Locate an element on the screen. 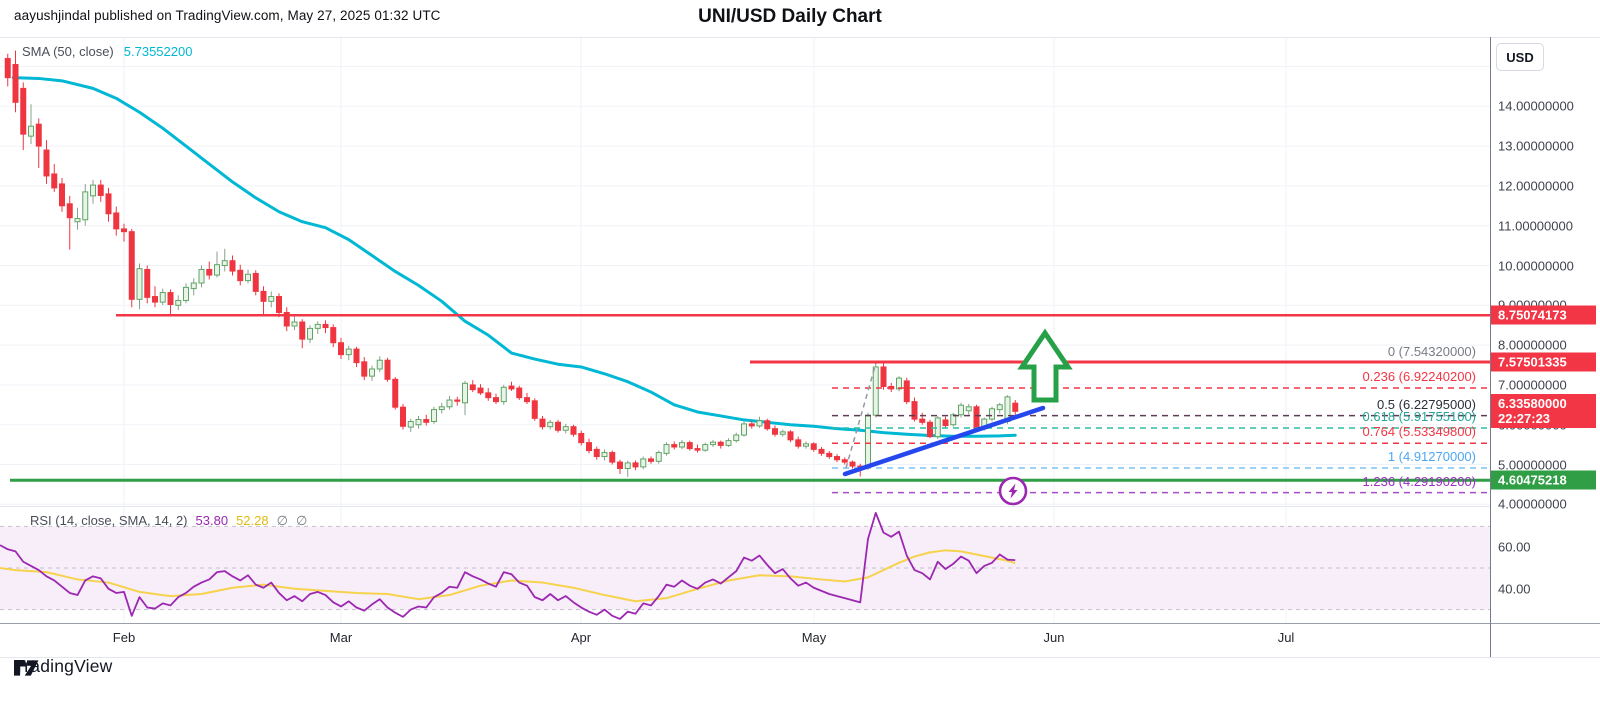  pane-top-border is located at coordinates (800, 37).